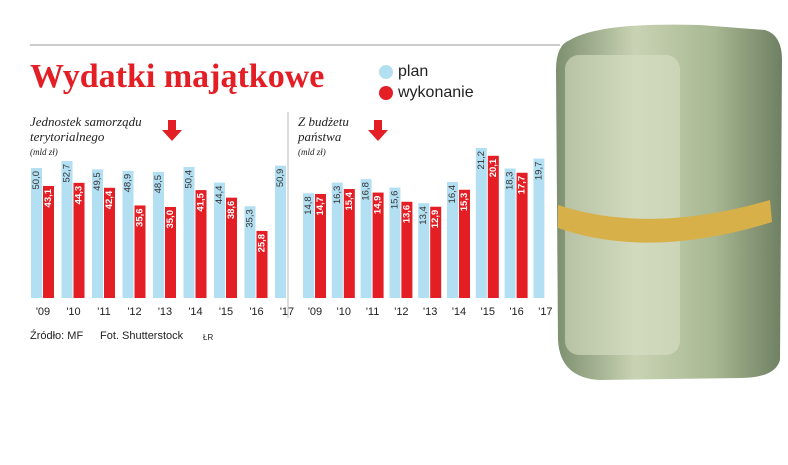  What do you see at coordinates (323, 129) in the screenshot?
I see `subtitle: Z budżetu państwa` at bounding box center [323, 129].